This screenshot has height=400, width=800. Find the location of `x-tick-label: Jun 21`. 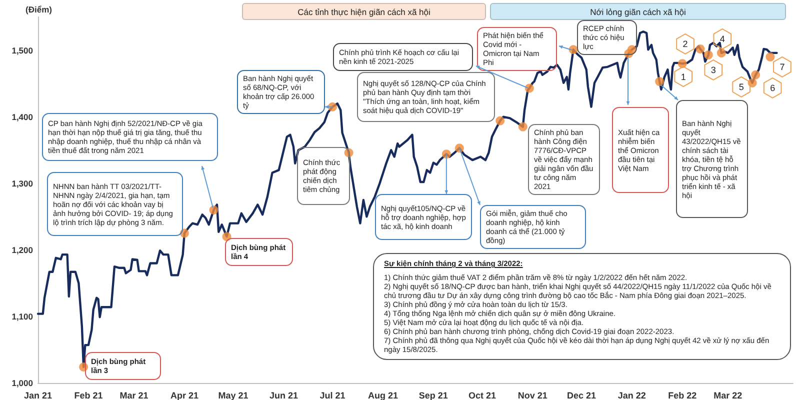

x-tick-label: Jun 21 is located at coordinates (283, 395).